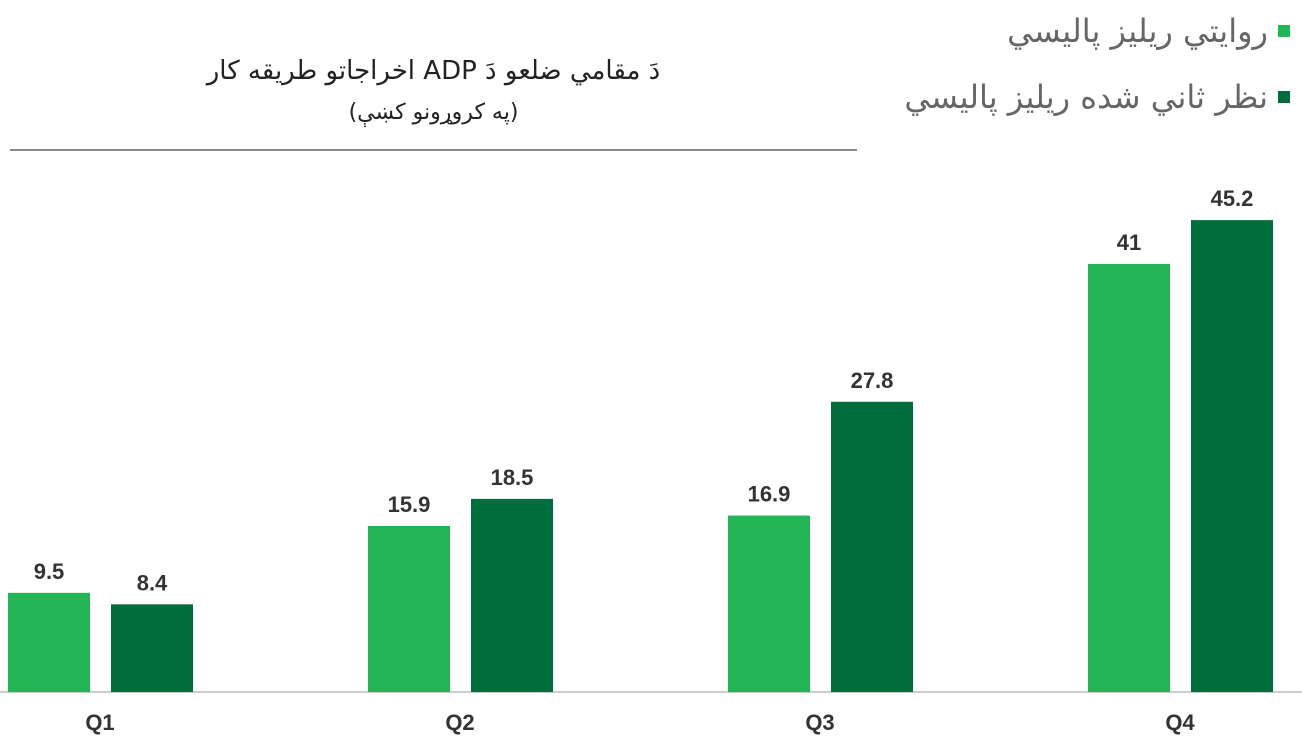 This screenshot has width=1302, height=737. Describe the element at coordinates (49, 571) in the screenshot. I see `value-label: 9.5` at that location.